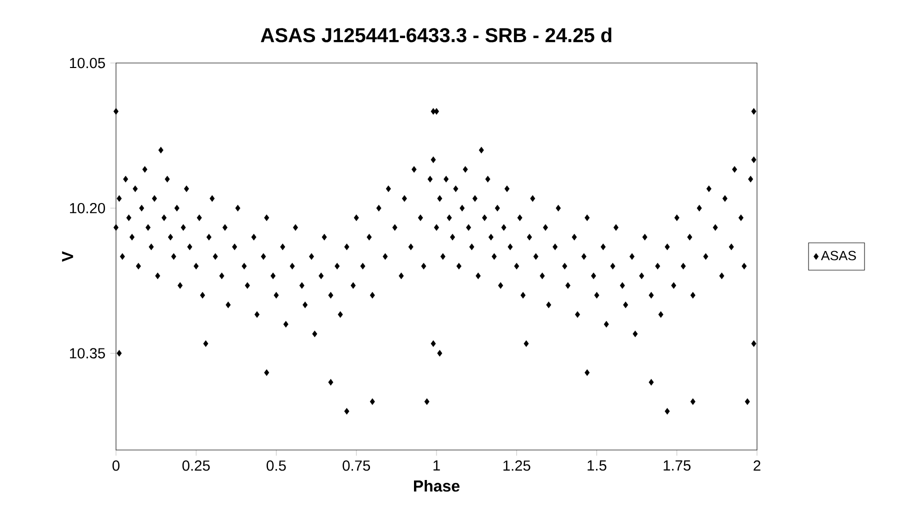 The width and height of the screenshot is (899, 522). Describe the element at coordinates (276, 465) in the screenshot. I see `x-tick-label: 0.5` at that location.